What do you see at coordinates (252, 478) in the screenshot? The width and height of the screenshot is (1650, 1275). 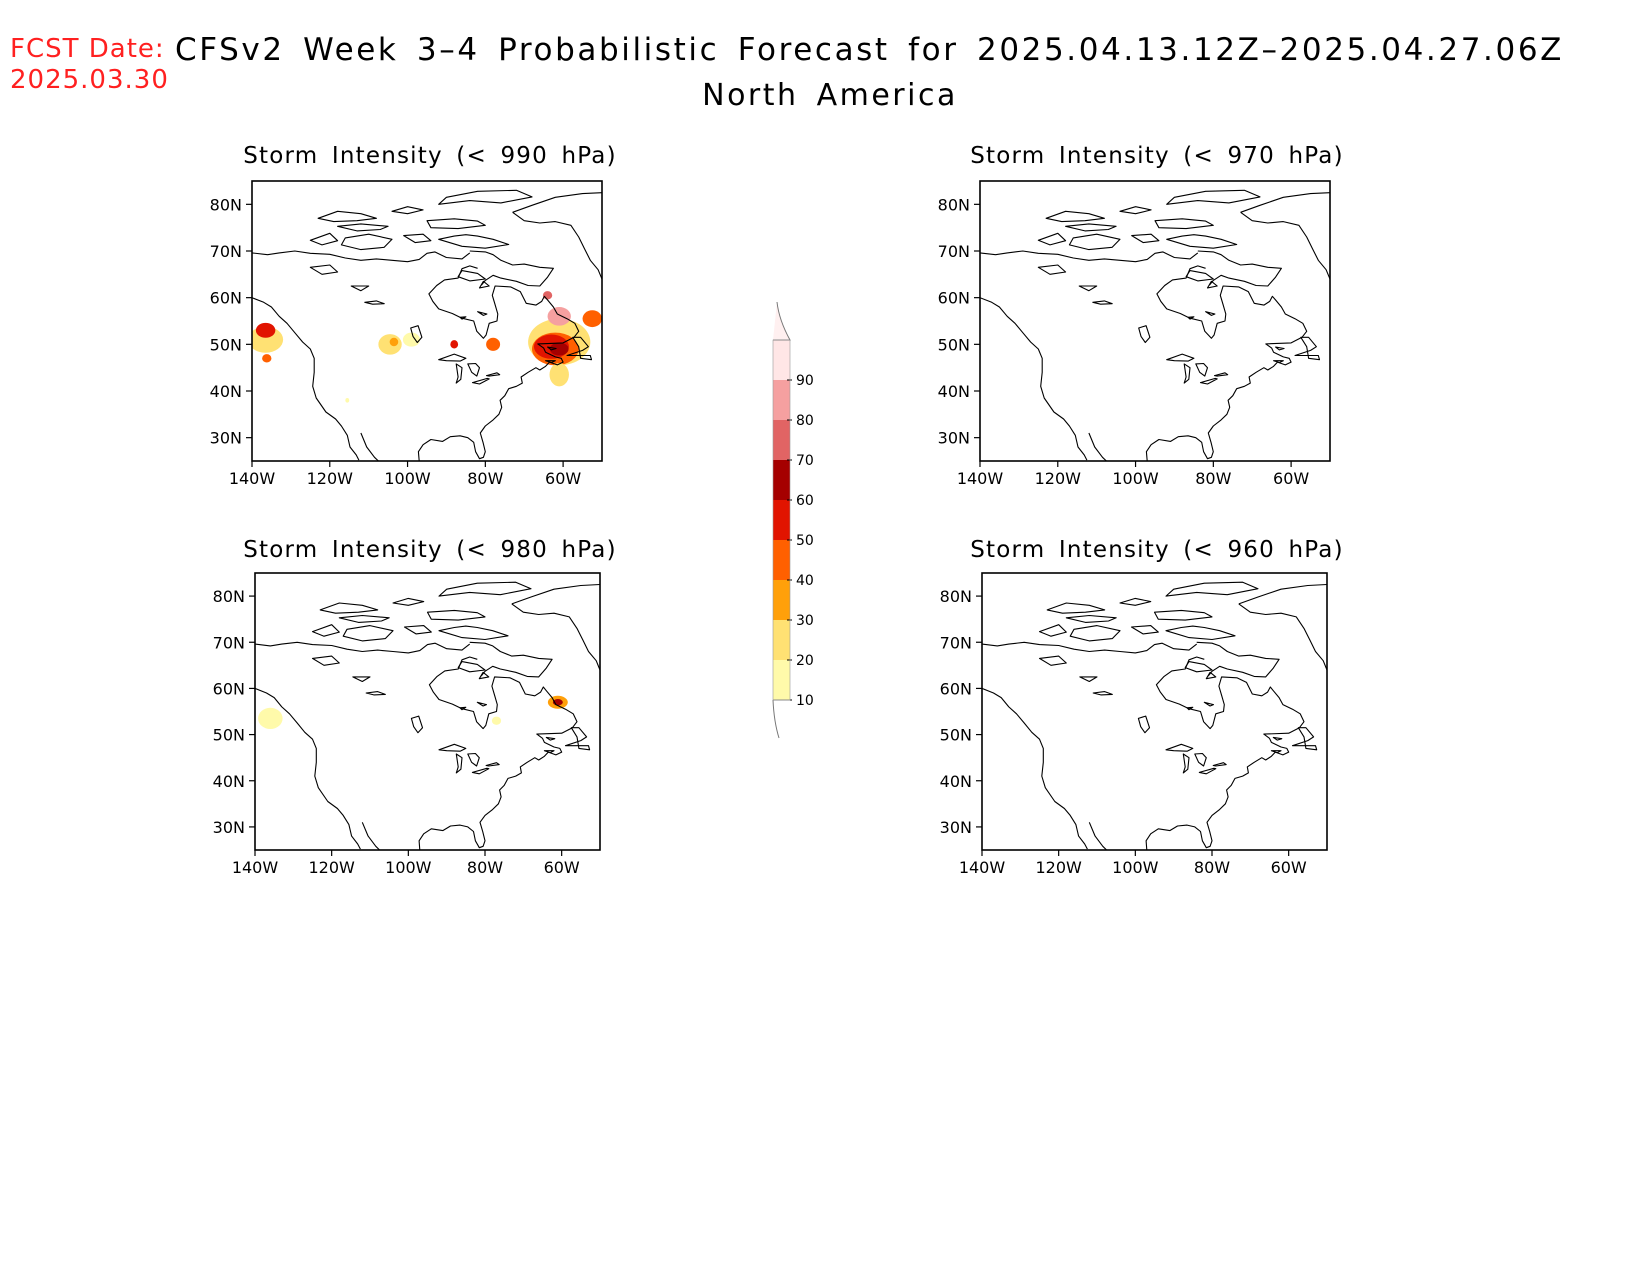 I see `lon-tick-label: 140W` at bounding box center [252, 478].